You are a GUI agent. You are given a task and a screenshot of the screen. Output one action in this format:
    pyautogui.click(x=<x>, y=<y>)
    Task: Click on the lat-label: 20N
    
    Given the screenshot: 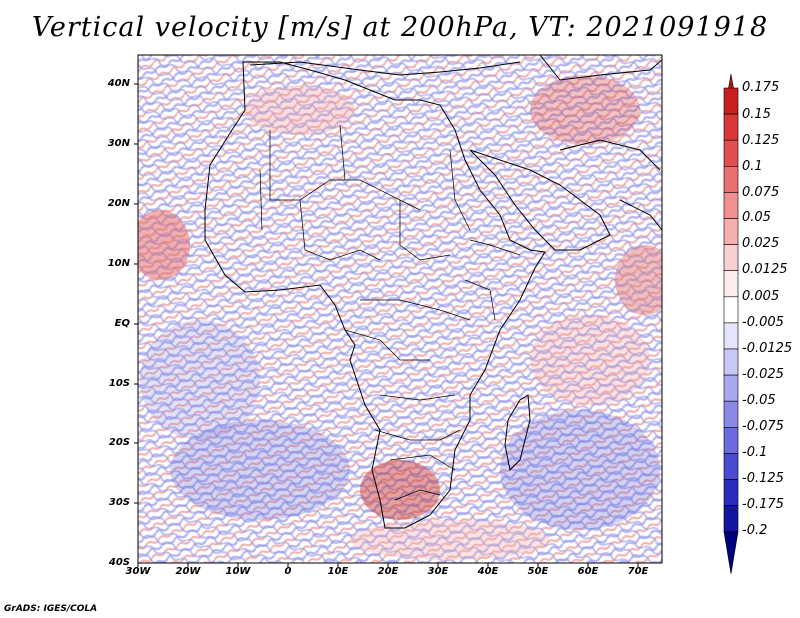 What is the action you would take?
    pyautogui.click(x=118, y=203)
    